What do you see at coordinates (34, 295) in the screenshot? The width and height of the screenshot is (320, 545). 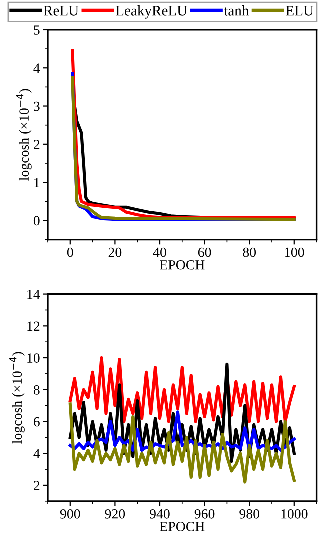 I see `y-tick-label: 14` at bounding box center [34, 295].